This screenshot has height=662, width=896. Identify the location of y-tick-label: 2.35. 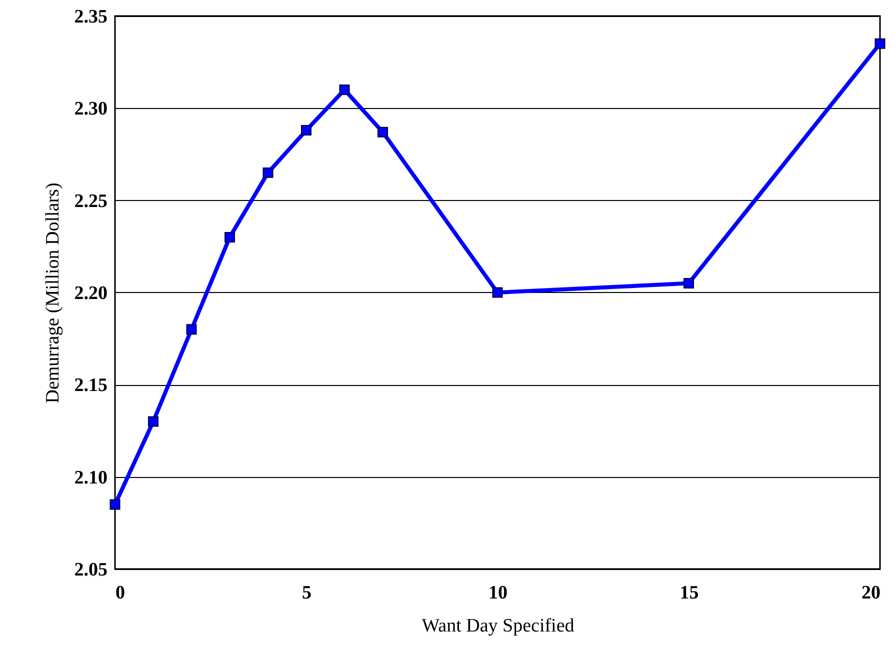
(91, 17).